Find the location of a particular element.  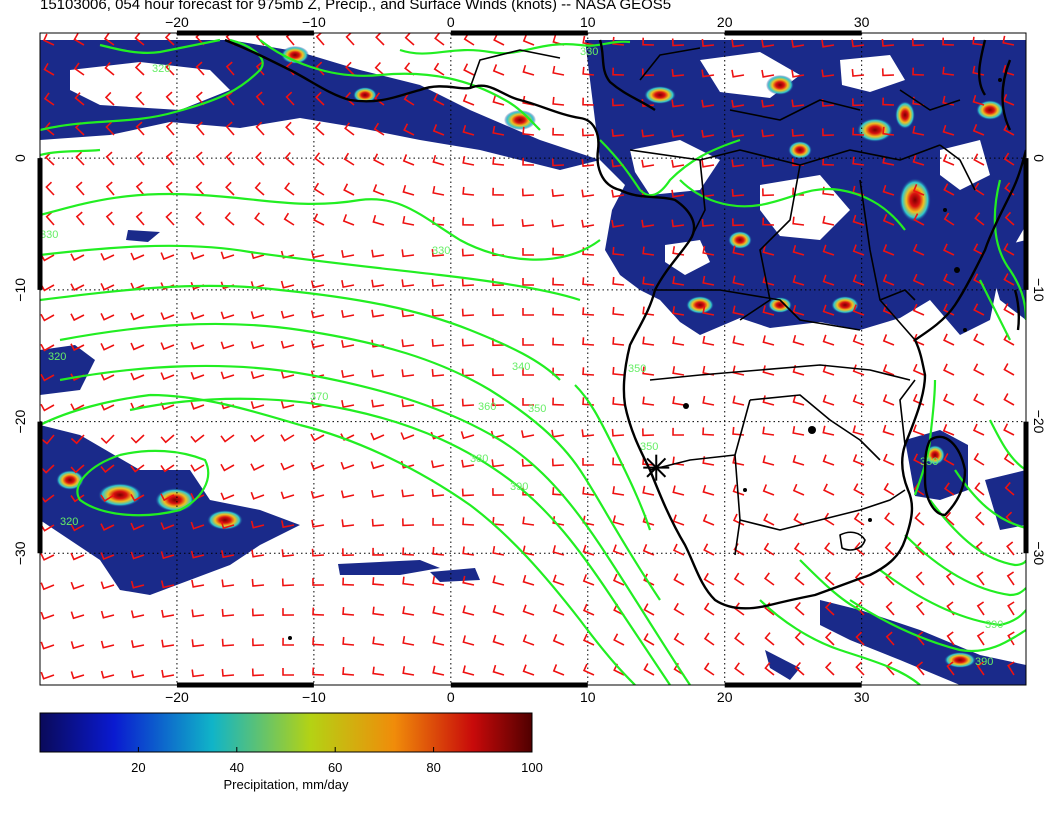

contour-label: 320 is located at coordinates (57, 357).